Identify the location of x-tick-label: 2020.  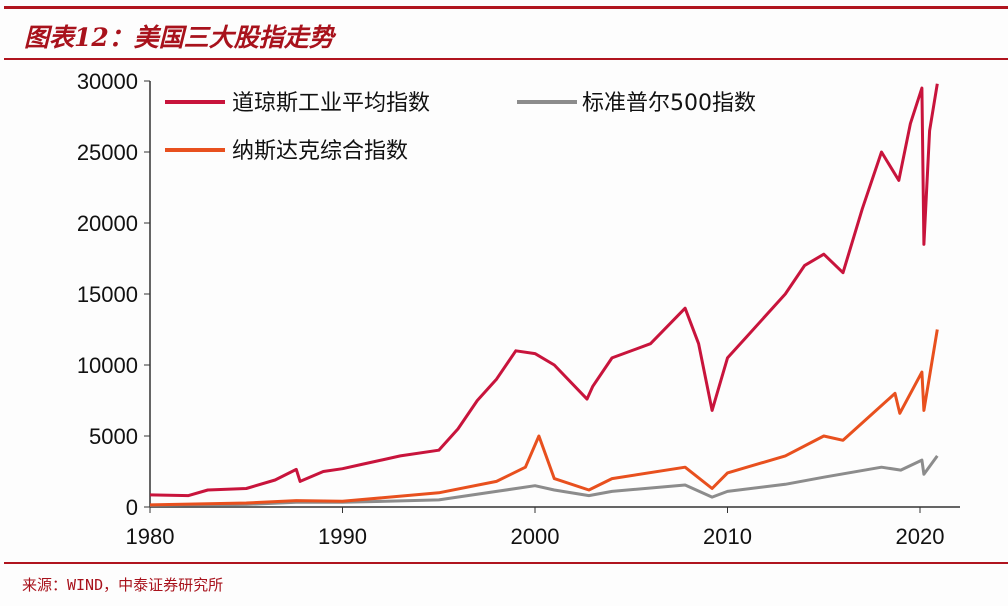
(920, 536).